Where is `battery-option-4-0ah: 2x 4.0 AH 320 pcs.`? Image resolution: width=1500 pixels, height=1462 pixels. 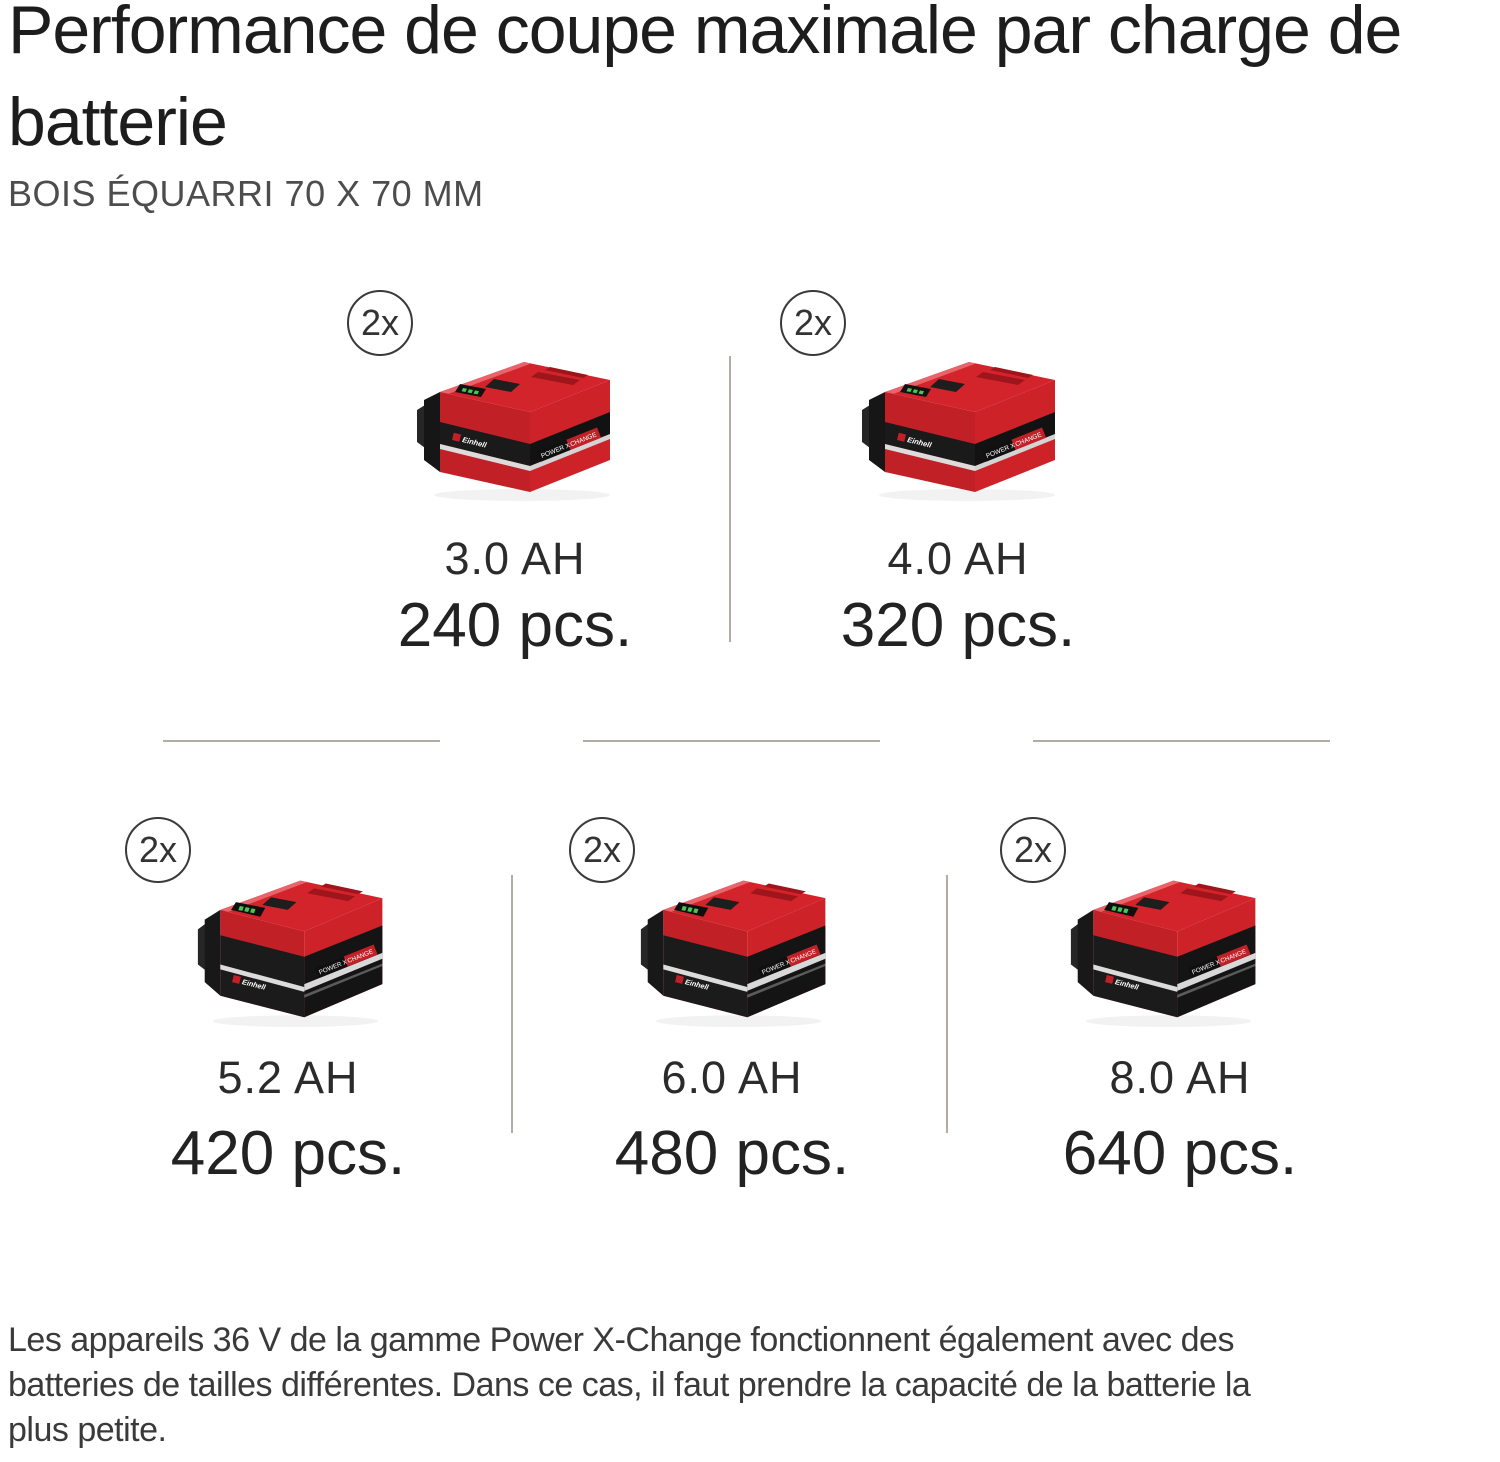 battery-option-4-0ah: 2x 4.0 AH 320 pcs. is located at coordinates (958, 490).